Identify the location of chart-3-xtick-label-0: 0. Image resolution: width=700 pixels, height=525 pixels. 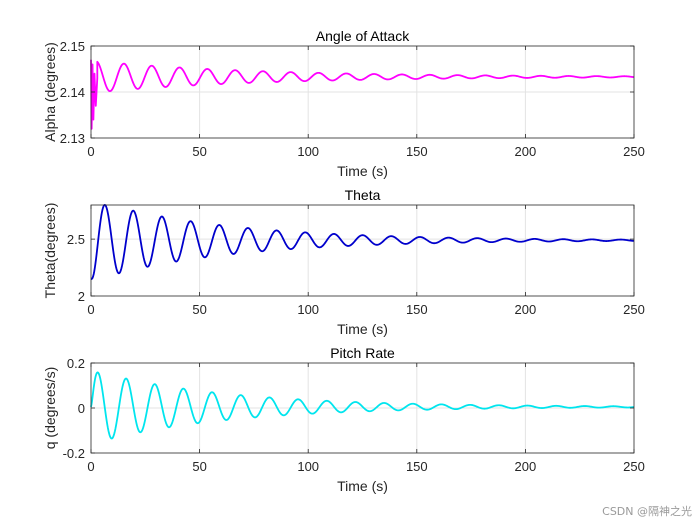
(90, 466).